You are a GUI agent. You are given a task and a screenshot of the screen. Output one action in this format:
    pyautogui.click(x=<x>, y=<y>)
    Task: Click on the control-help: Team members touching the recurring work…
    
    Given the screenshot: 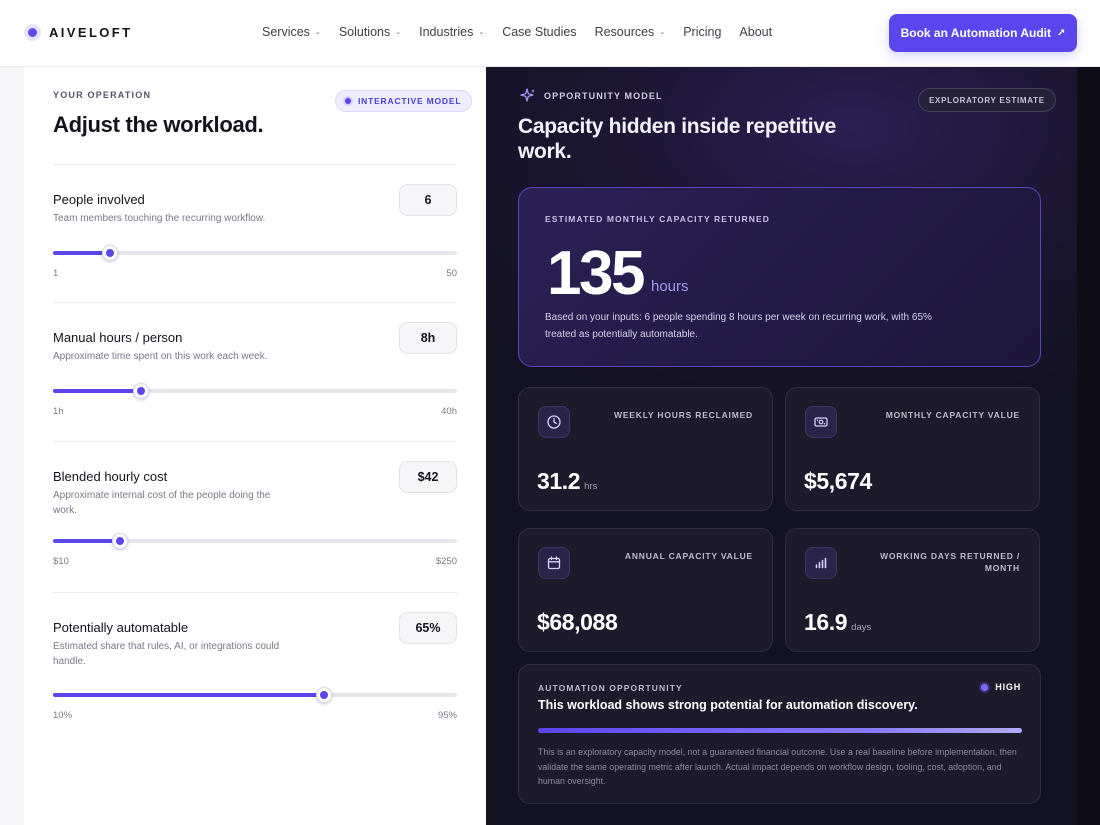 What is the action you would take?
    pyautogui.click(x=159, y=218)
    